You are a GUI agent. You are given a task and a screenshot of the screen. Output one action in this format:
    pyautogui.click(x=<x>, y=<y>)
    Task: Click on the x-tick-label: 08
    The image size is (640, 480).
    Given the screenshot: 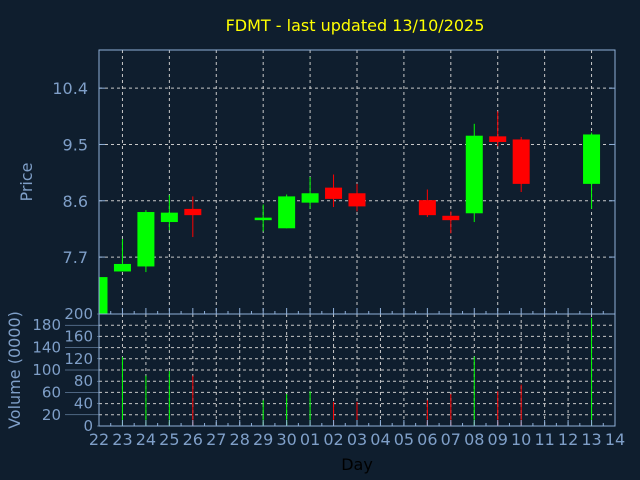 What is the action you would take?
    pyautogui.click(x=474, y=439)
    